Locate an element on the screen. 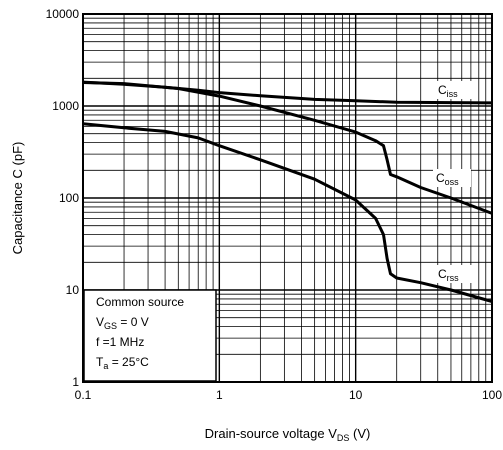 The height and width of the screenshot is (450, 503). series-label-crss: Crss is located at coordinates (448, 275).